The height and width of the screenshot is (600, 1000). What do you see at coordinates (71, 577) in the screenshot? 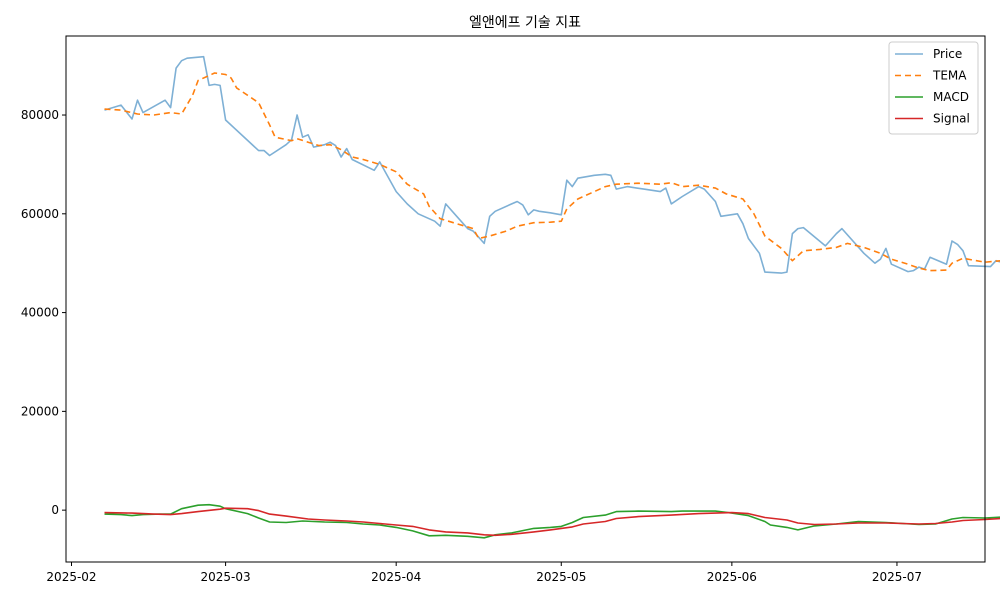
I see `x-tick-label: 2025-02` at bounding box center [71, 577].